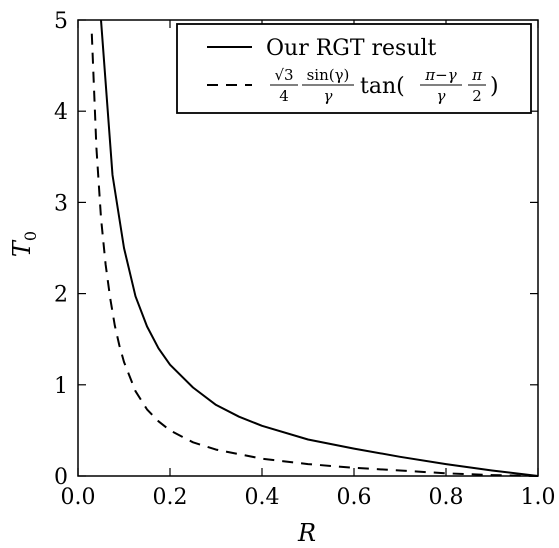 The height and width of the screenshot is (548, 559). What do you see at coordinates (354, 497) in the screenshot?
I see `x-tick-label: 0.6` at bounding box center [354, 497].